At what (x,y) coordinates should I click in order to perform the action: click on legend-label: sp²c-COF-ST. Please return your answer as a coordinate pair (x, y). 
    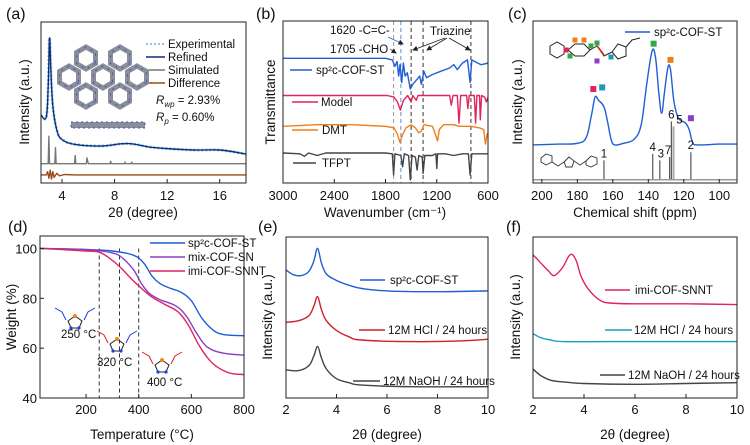
    Looking at the image, I should click on (222, 244).